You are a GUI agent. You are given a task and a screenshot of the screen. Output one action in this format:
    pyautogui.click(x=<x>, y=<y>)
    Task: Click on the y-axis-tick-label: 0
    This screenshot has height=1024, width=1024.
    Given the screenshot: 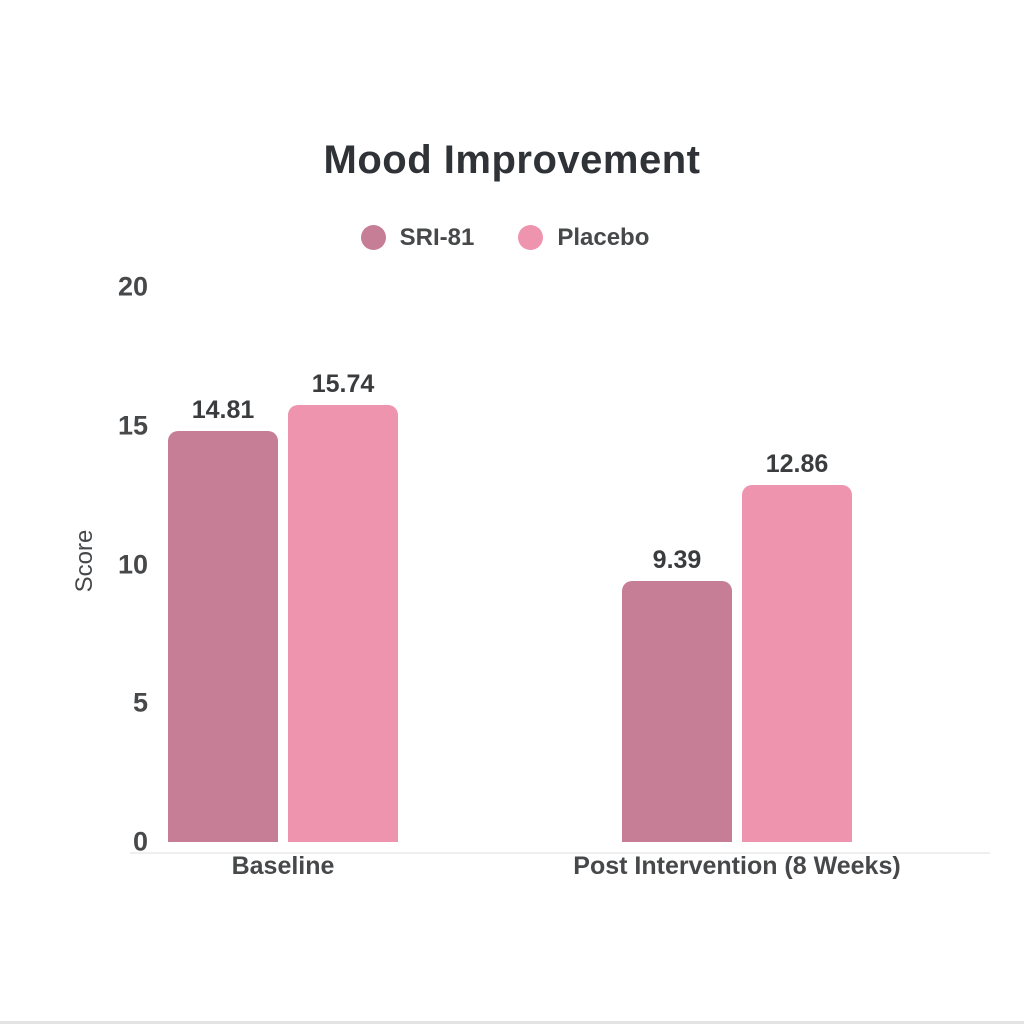 What is the action you would take?
    pyautogui.click(x=140, y=841)
    